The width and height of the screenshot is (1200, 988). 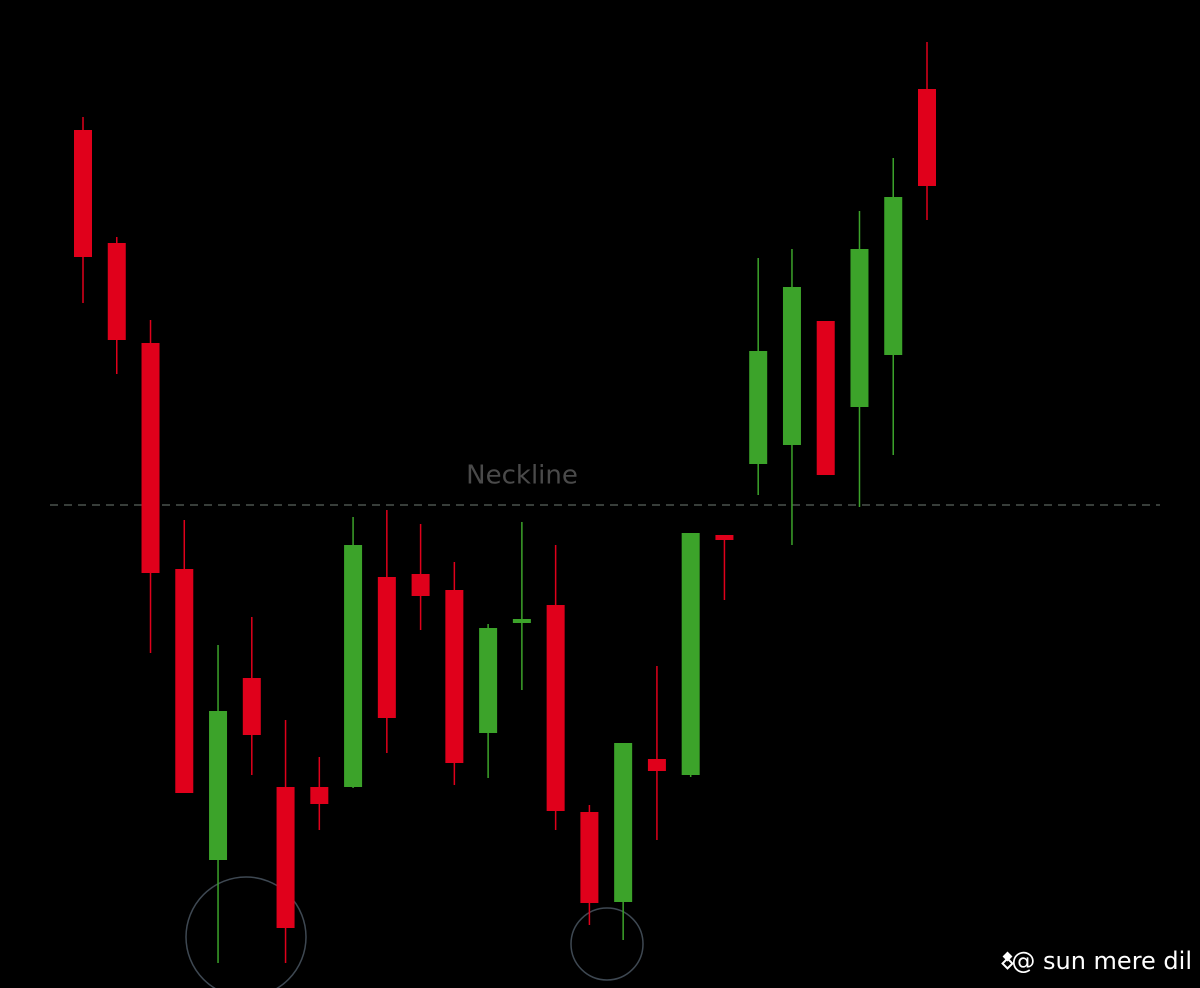 What do you see at coordinates (1007, 960) in the screenshot?
I see `watermark-icon` at bounding box center [1007, 960].